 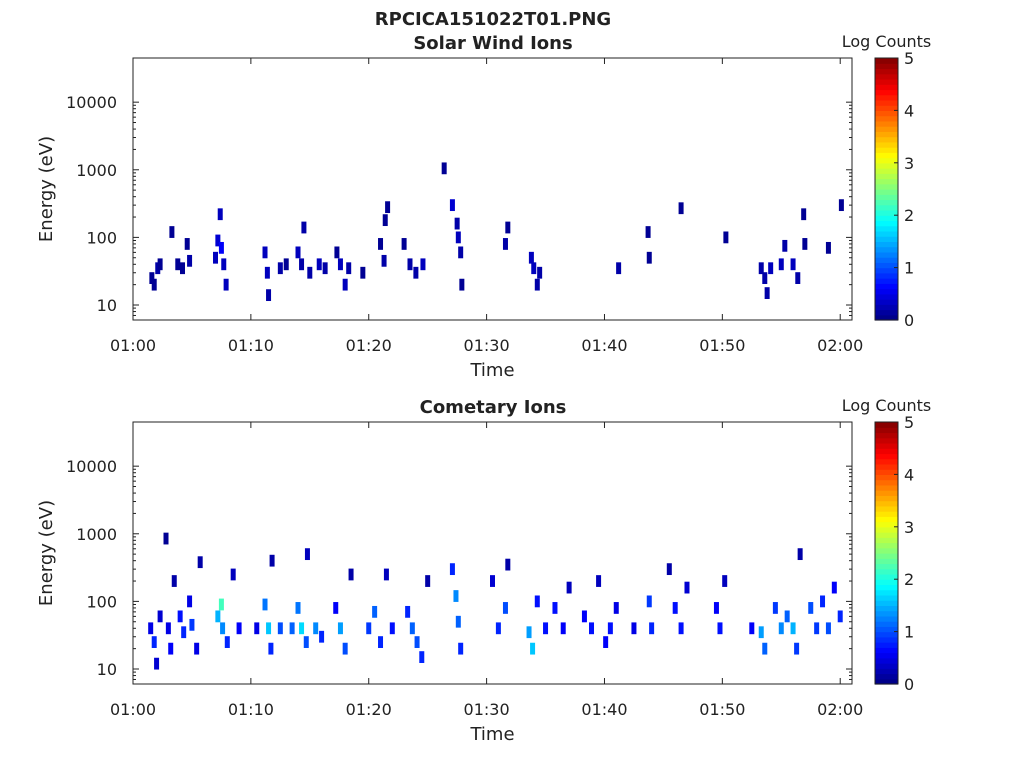 What do you see at coordinates (909, 268) in the screenshot?
I see `colorbar-tick-label: 1` at bounding box center [909, 268].